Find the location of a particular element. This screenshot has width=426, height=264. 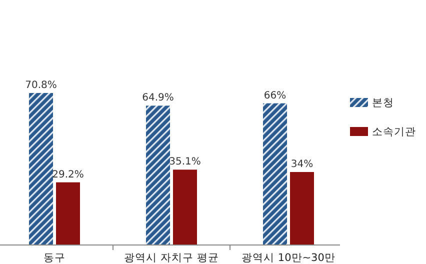

data-label: 35.1% is located at coordinates (185, 162).